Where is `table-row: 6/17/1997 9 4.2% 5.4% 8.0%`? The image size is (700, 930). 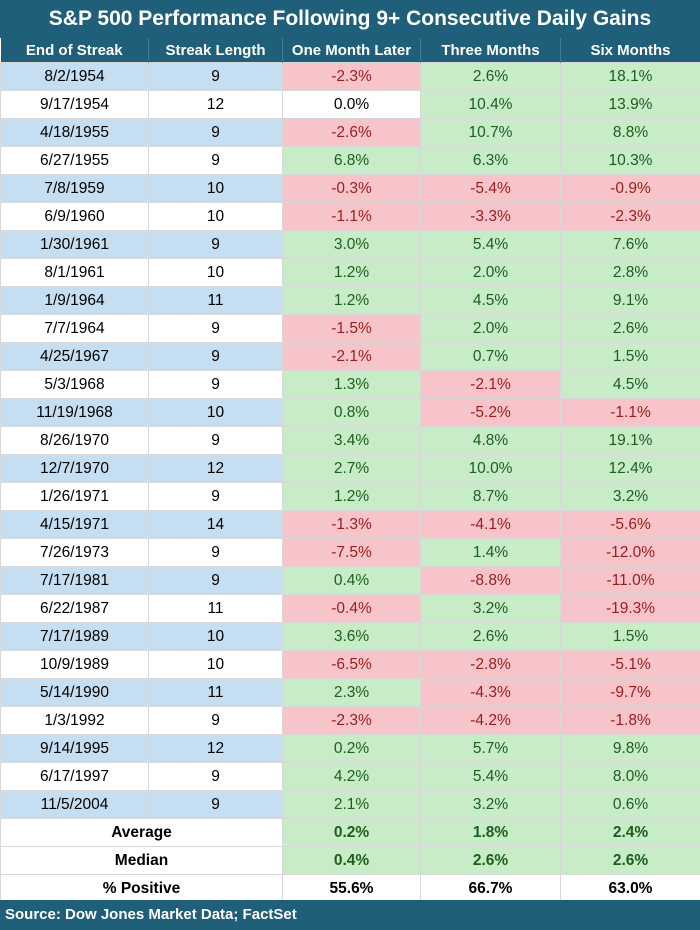 table-row: 6/17/1997 9 4.2% 5.4% 8.0% is located at coordinates (350, 776).